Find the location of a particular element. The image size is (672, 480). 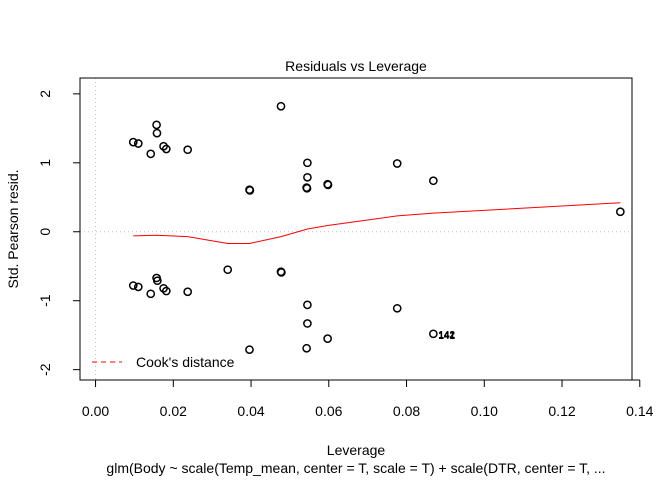

x-tick-label: 0.00 is located at coordinates (95, 411).